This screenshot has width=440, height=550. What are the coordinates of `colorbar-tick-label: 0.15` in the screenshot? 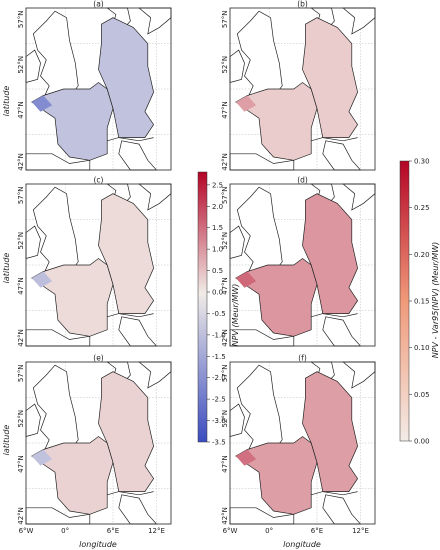 It's located at (422, 302).